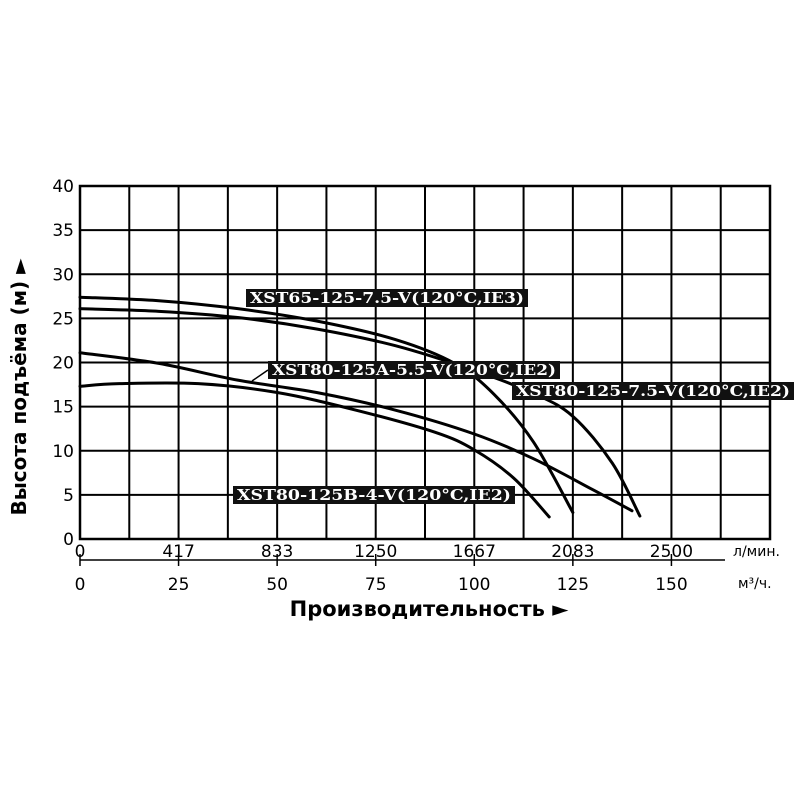  What do you see at coordinates (63, 408) in the screenshot?
I see `y-tick-label: 15` at bounding box center [63, 408].